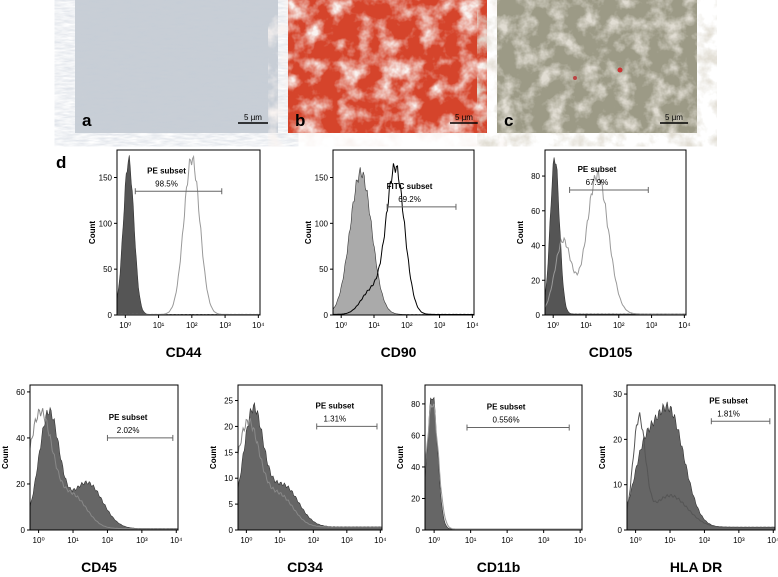 This screenshot has height=577, width=778. What do you see at coordinates (696, 565) in the screenshot?
I see `marker-label: HLA DR` at bounding box center [696, 565].